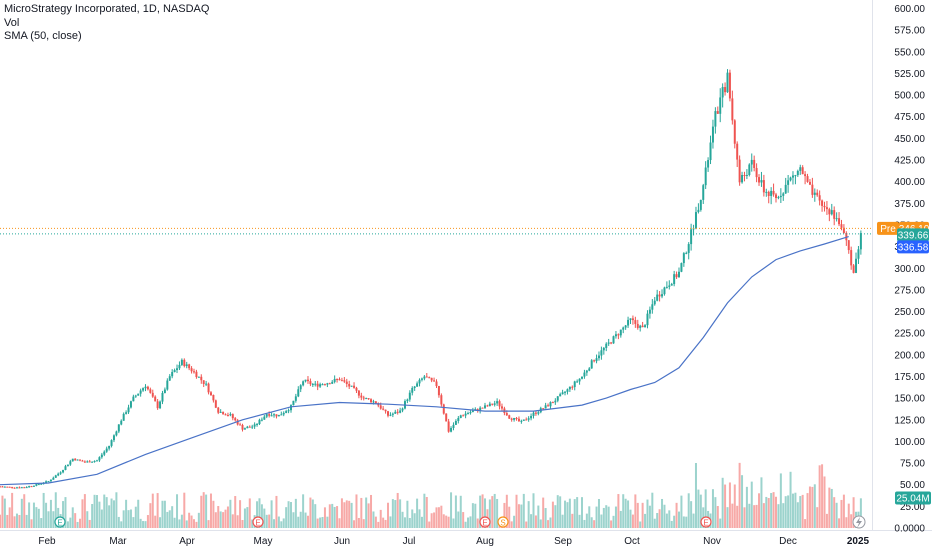  Describe the element at coordinates (888, 228) in the screenshot. I see `pre-label-bg` at that location.